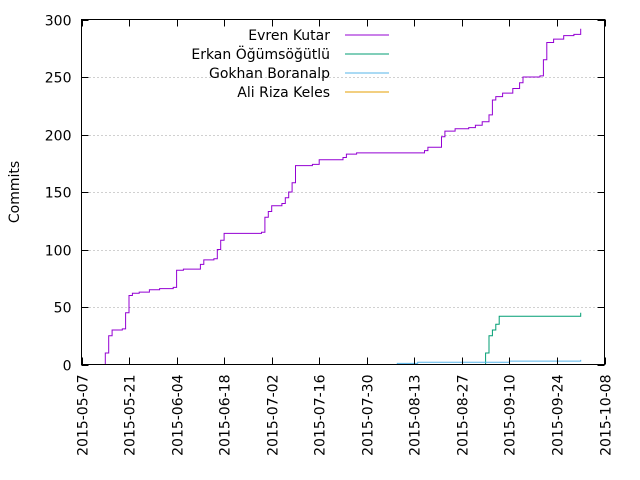  I want to click on y-tick-label: 200, so click(58, 137).